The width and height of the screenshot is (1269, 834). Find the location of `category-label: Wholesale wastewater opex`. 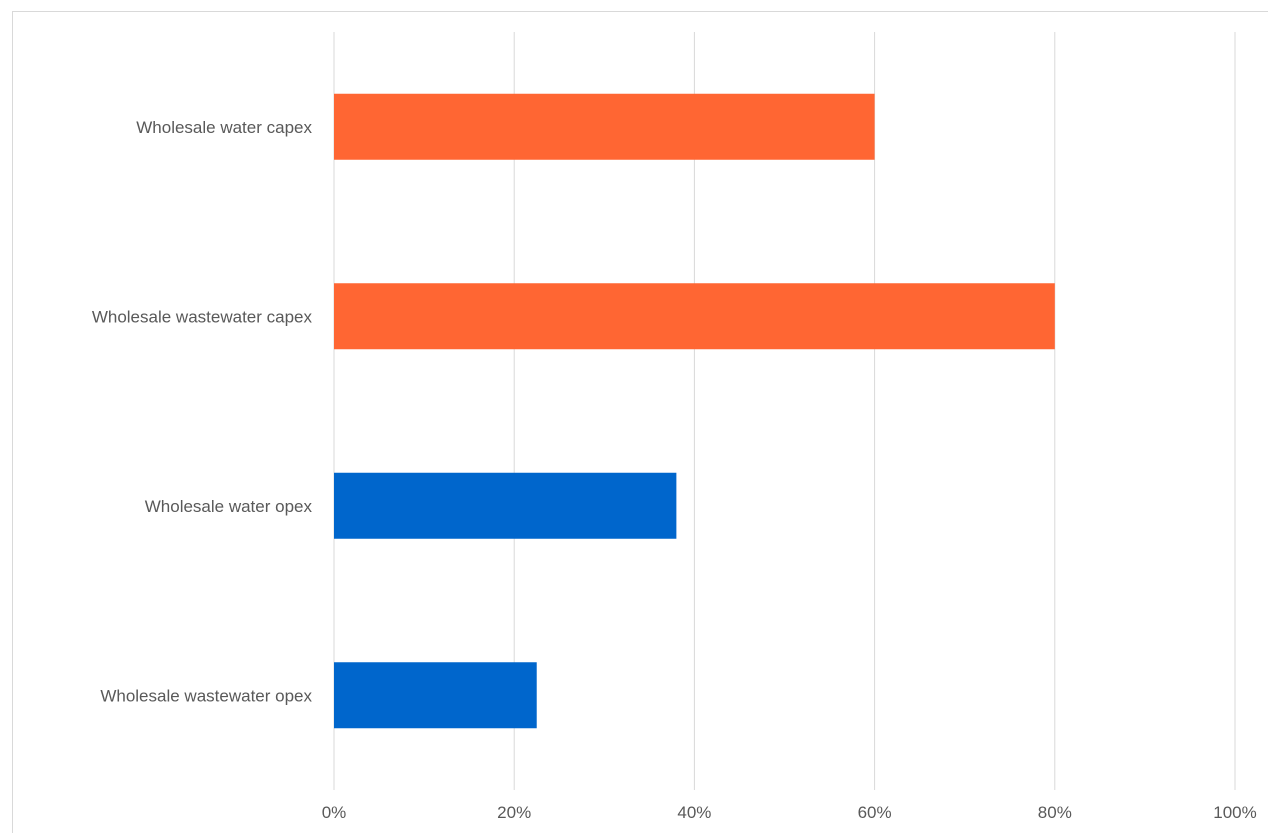

category-label: Wholesale wastewater opex is located at coordinates (206, 695).